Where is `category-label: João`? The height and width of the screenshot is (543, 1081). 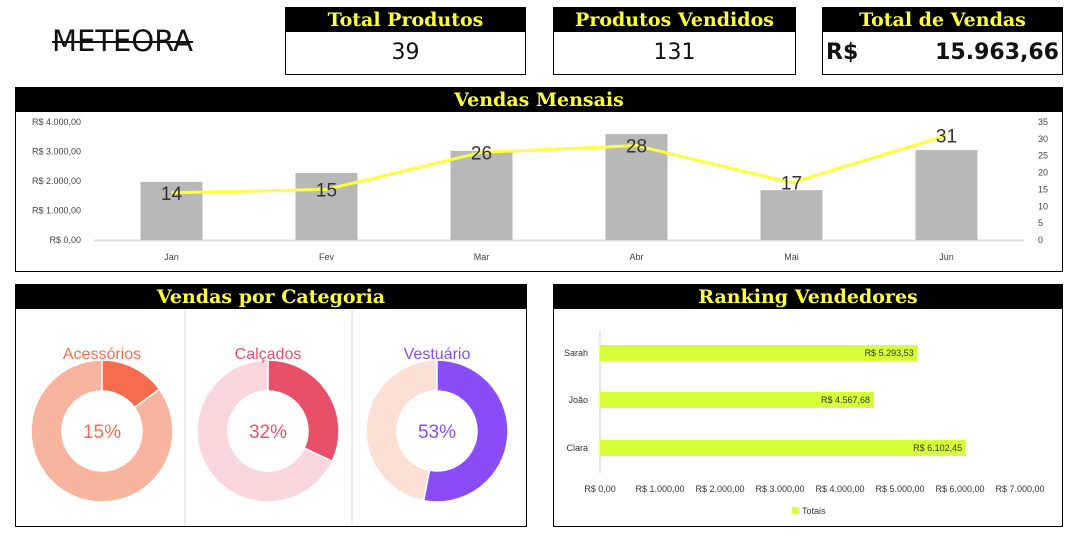 category-label: João is located at coordinates (578, 400).